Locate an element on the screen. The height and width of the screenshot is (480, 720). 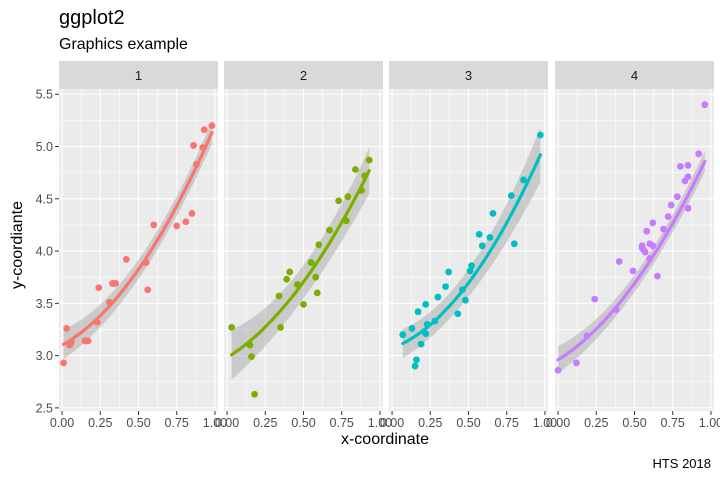
facet-strip-label: 4 is located at coordinates (634, 75).